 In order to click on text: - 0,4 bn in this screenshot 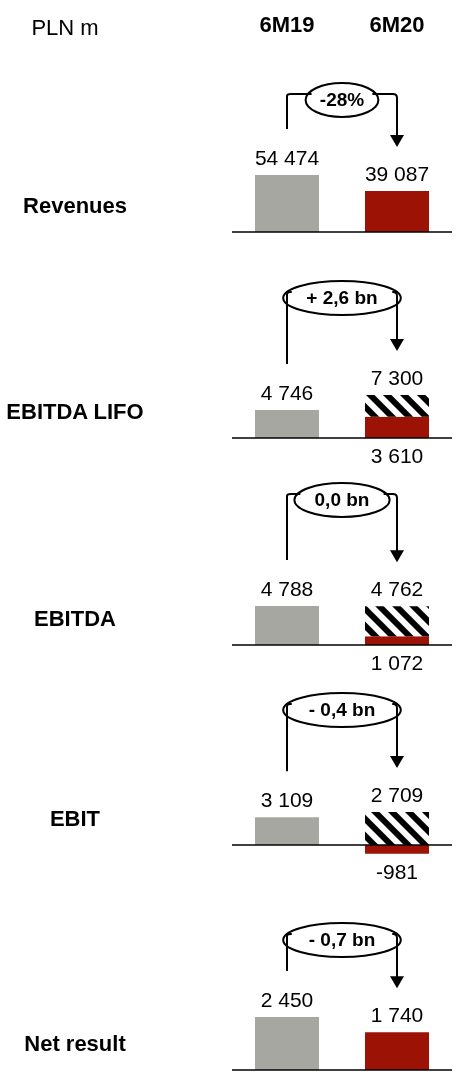, I will do `click(342, 709)`.